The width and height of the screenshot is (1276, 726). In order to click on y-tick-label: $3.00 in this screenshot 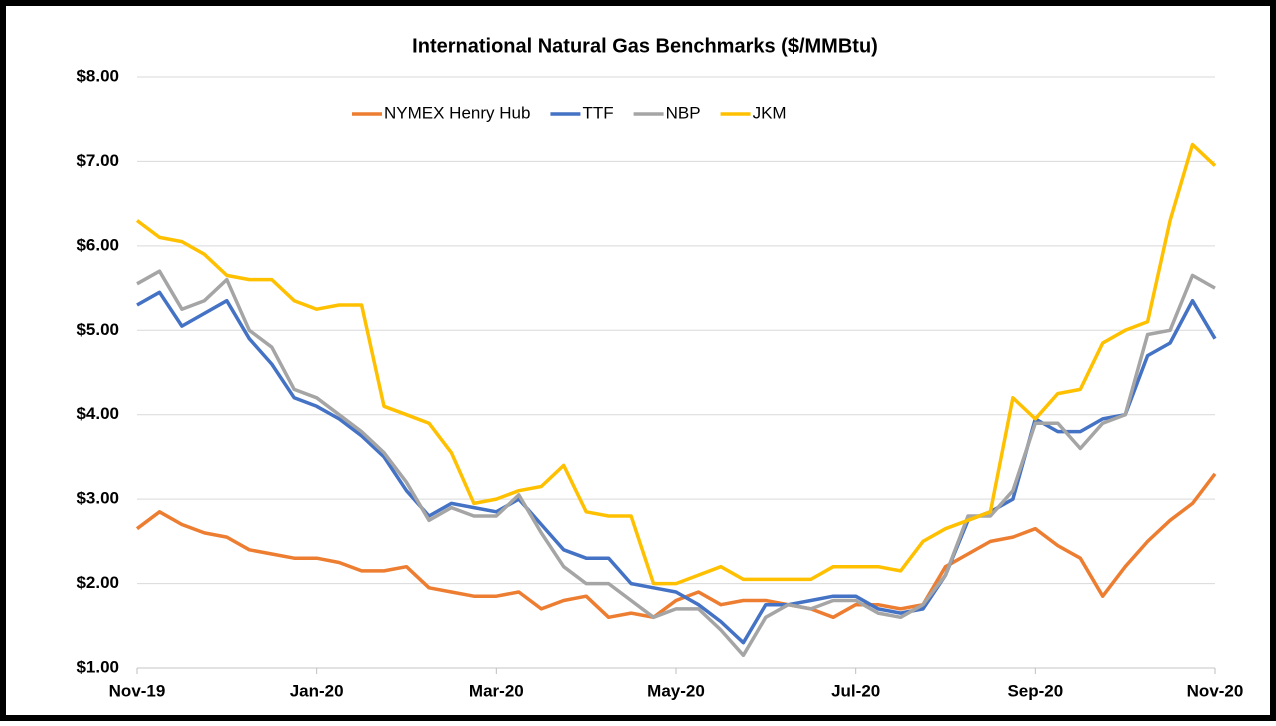, I will do `click(97, 498)`.